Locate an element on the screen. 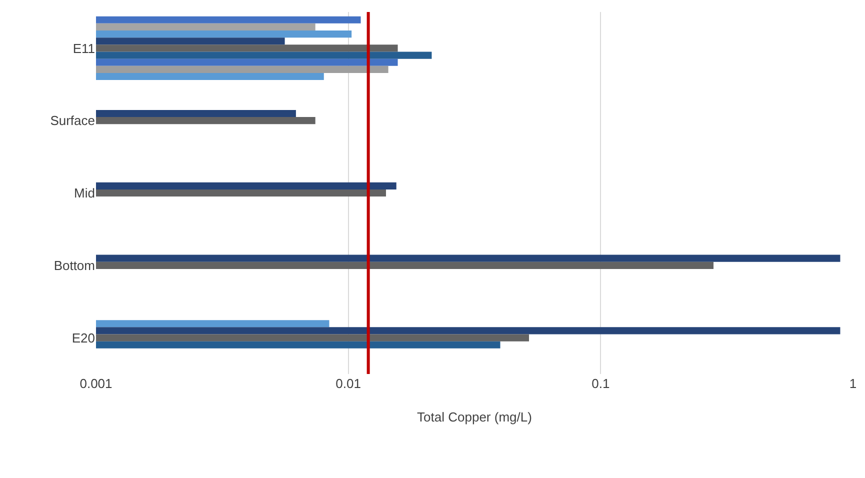 The image size is (865, 478). x-tick-label: 0.01 is located at coordinates (348, 383).